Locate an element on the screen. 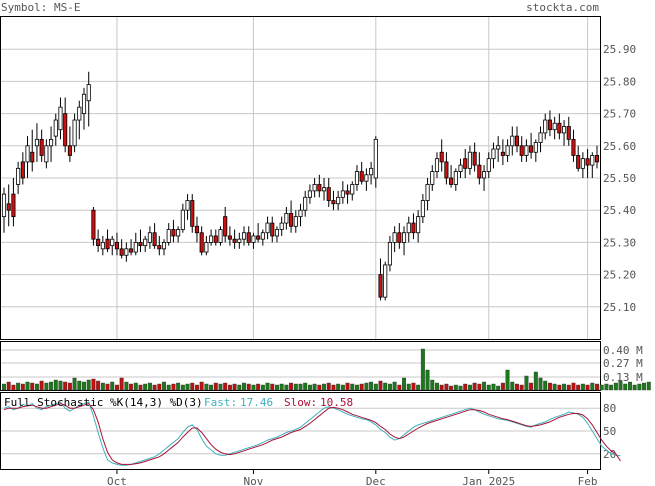 The width and height of the screenshot is (655, 486). x-tick-label: Jan 2025 is located at coordinates (488, 480).